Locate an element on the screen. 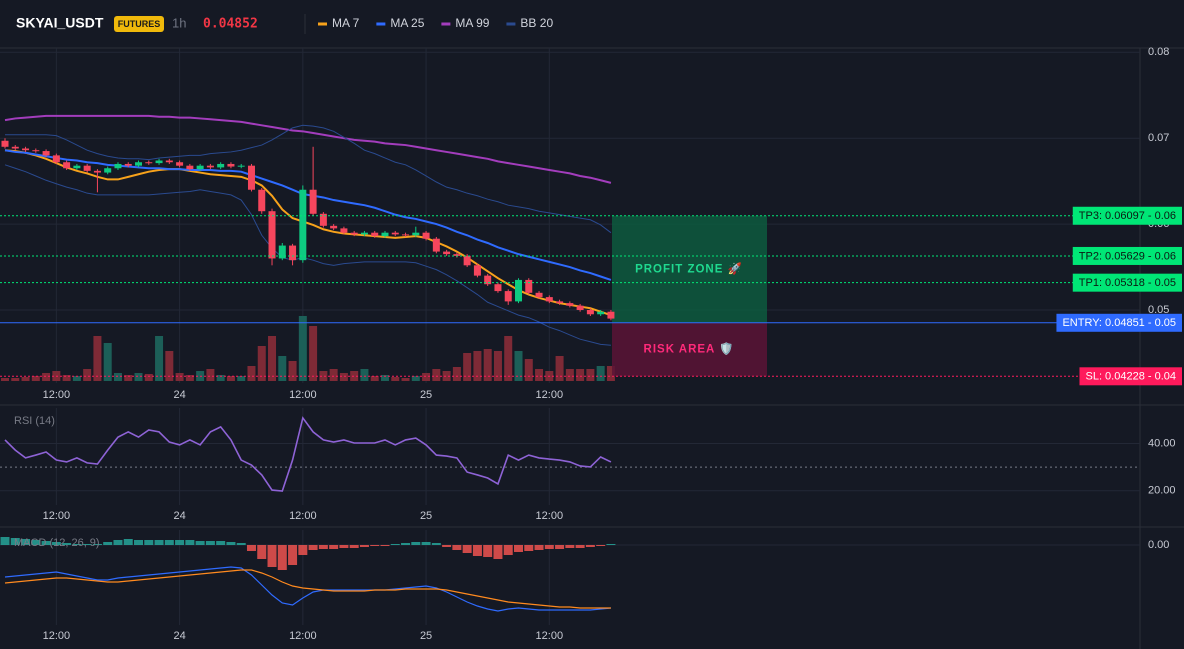 The image size is (1184, 649). pane-title: MACD (12, 26, 9) is located at coordinates (57, 543).